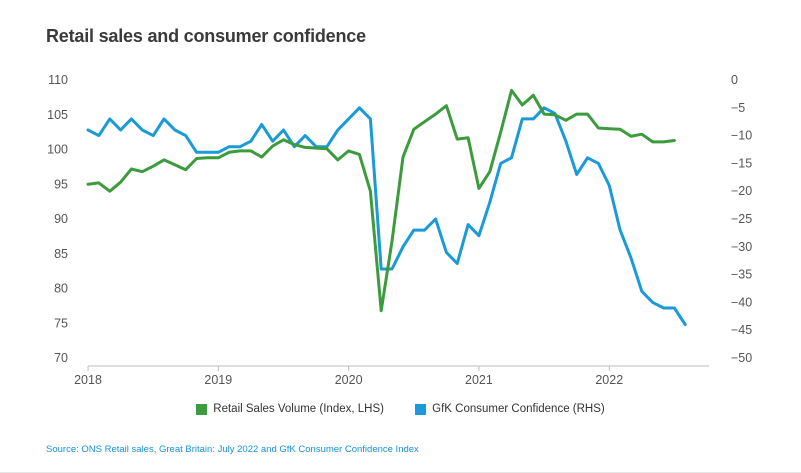 This screenshot has width=801, height=473. I want to click on legend-item-retail: Retail Sales Volume (Index, LHS), so click(290, 409).